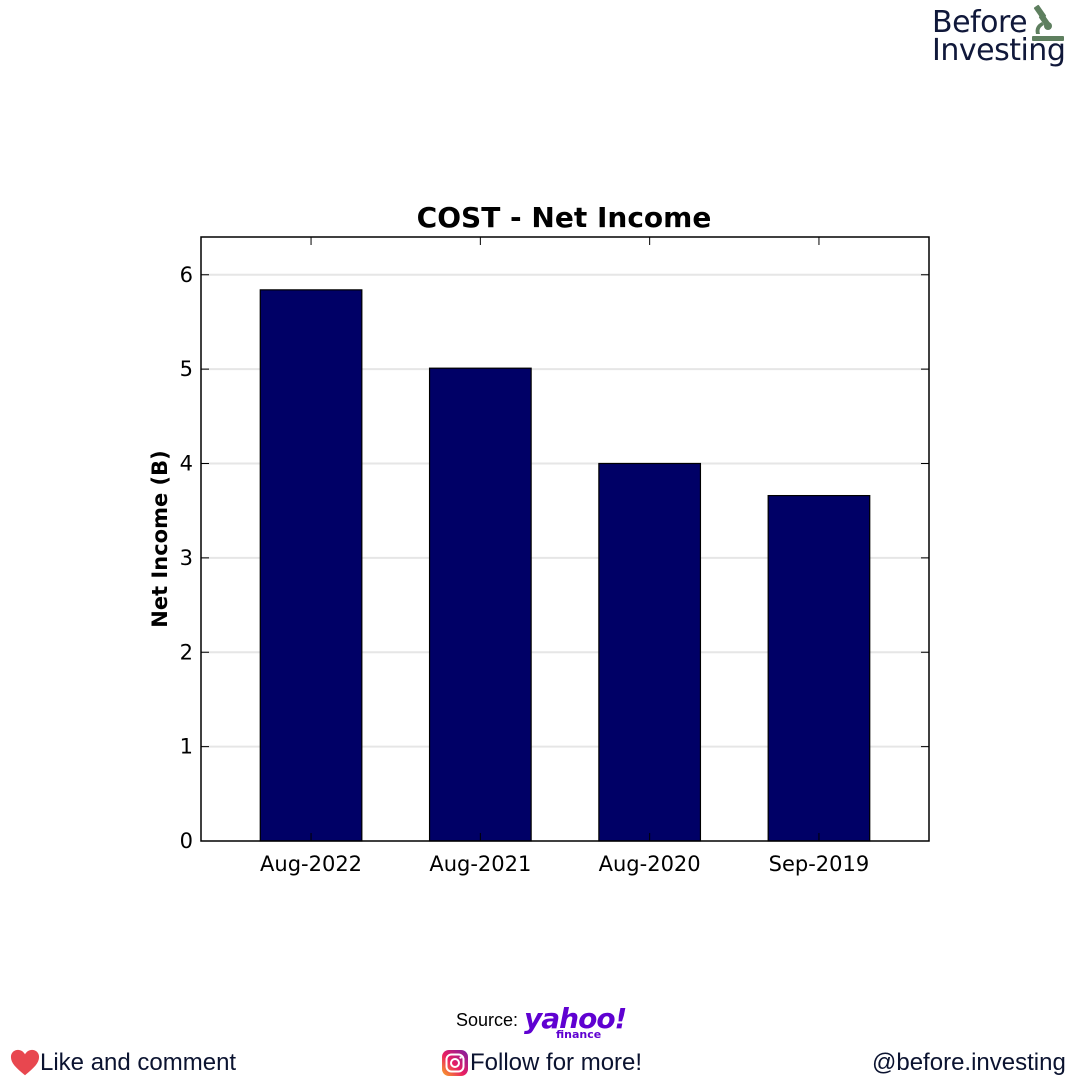 This screenshot has width=1080, height=1080. Describe the element at coordinates (980, 22) in the screenshot. I see `brand-line-1: Before` at that location.